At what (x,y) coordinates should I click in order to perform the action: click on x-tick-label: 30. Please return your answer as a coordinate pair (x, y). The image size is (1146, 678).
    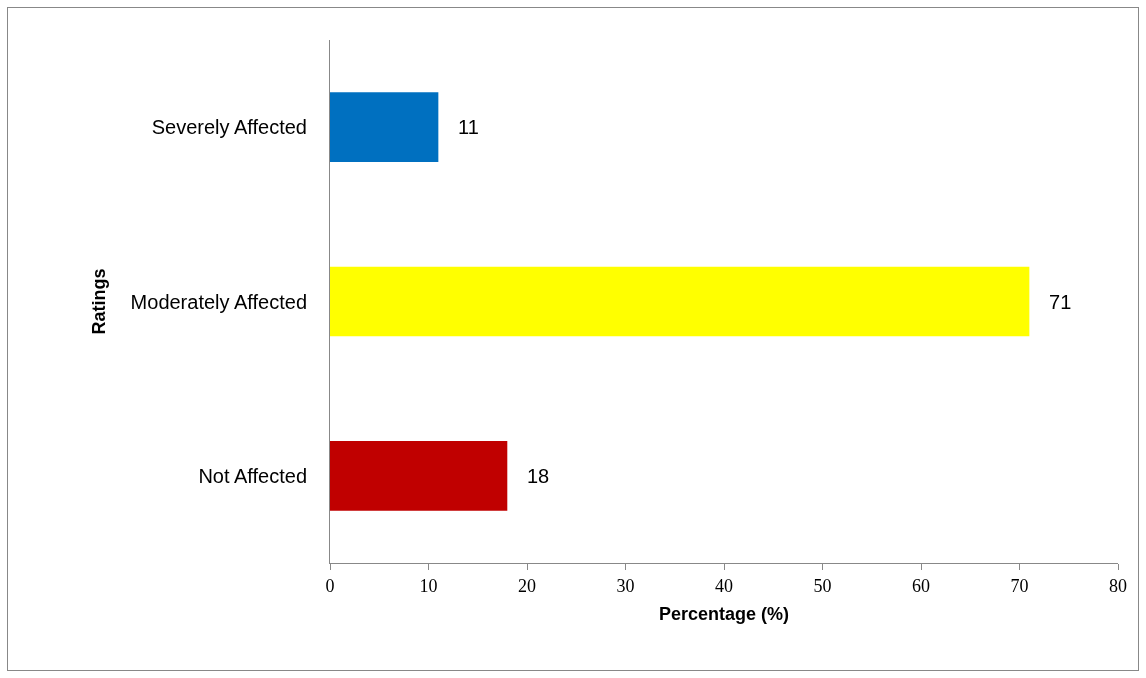
    Looking at the image, I should click on (625, 585).